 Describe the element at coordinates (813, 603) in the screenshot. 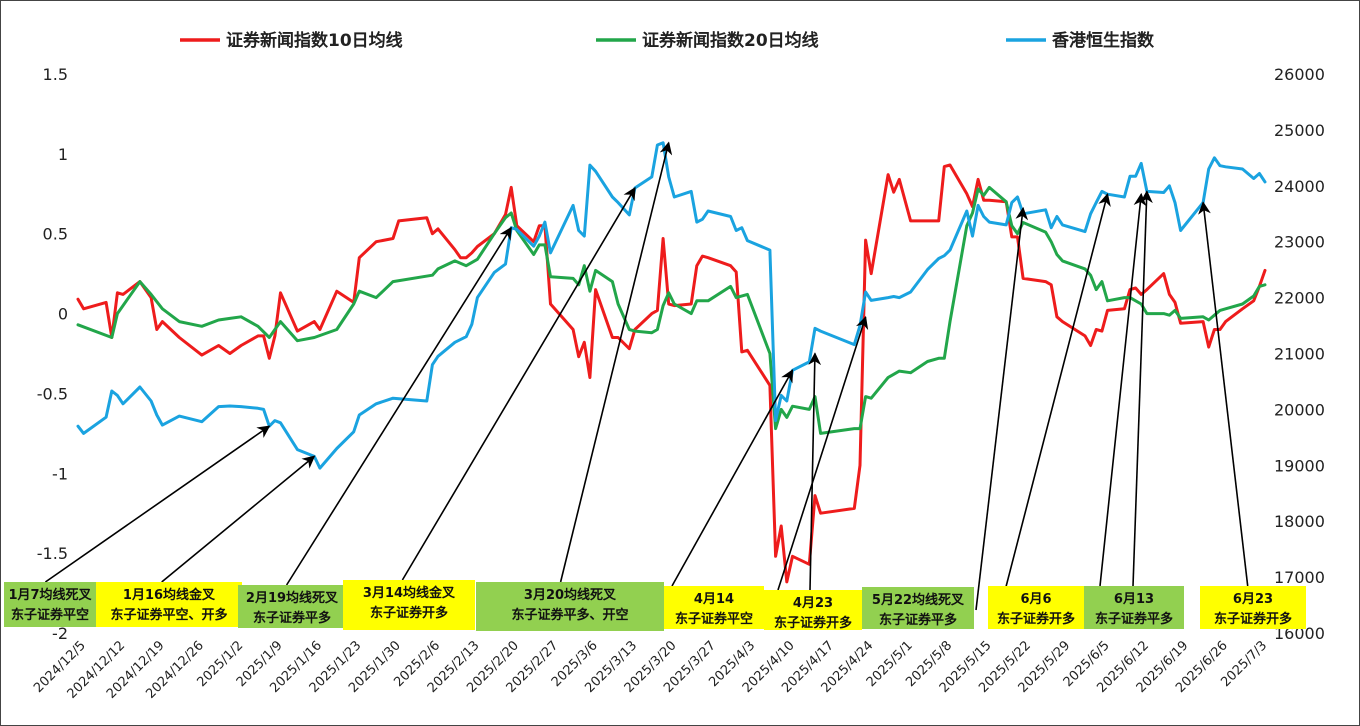

I see `annotation-text: 4月23` at that location.